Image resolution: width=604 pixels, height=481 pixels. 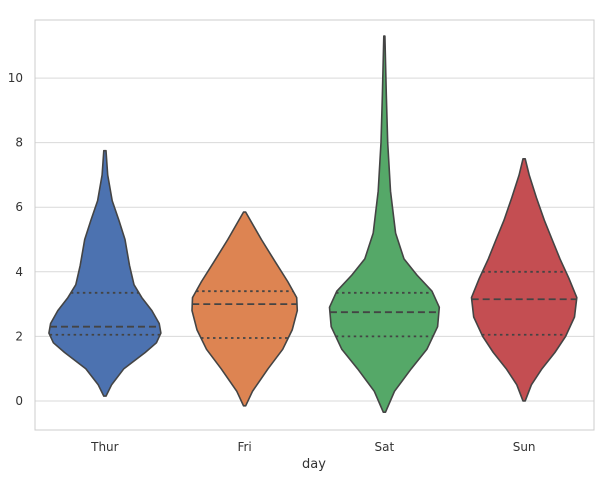 What do you see at coordinates (19, 401) in the screenshot?
I see `y-tick-label: 0` at bounding box center [19, 401].